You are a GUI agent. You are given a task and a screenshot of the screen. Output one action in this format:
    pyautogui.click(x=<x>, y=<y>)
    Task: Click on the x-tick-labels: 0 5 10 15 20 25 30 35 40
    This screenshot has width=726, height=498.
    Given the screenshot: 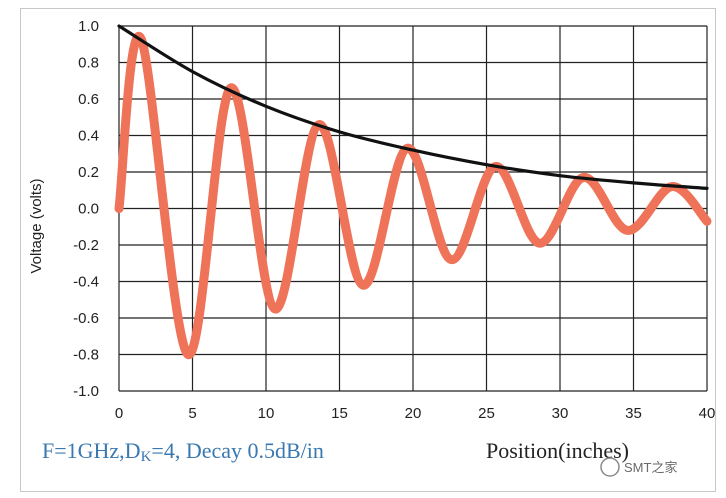 What is the action you would take?
    pyautogui.click(x=415, y=413)
    